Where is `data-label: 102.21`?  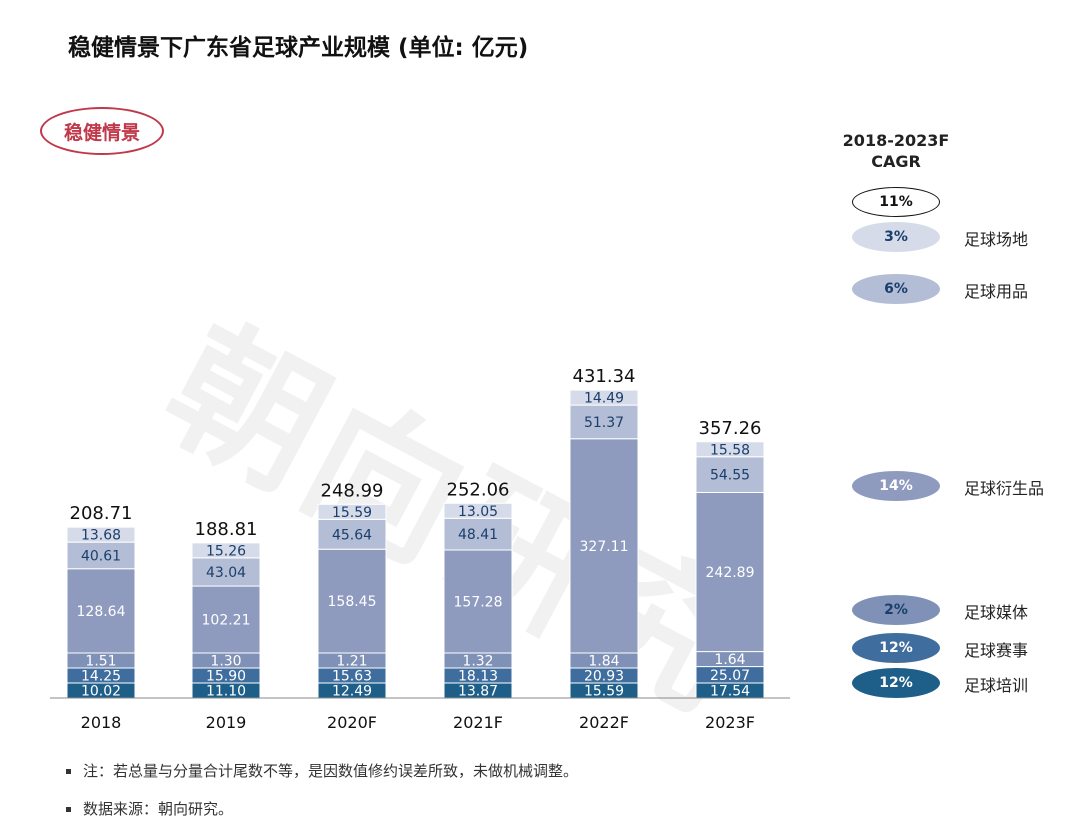
data-label: 102.21 is located at coordinates (226, 621).